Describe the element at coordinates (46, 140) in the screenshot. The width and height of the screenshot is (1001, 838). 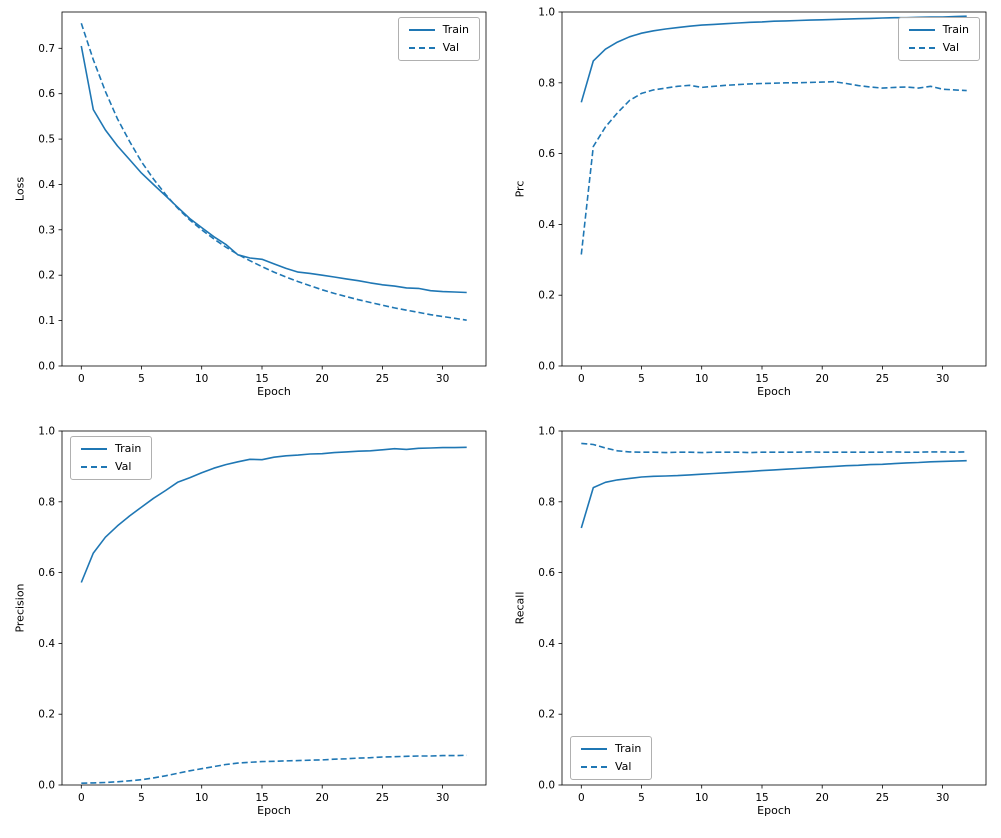
I see `svg-text: 0.5` at that location.